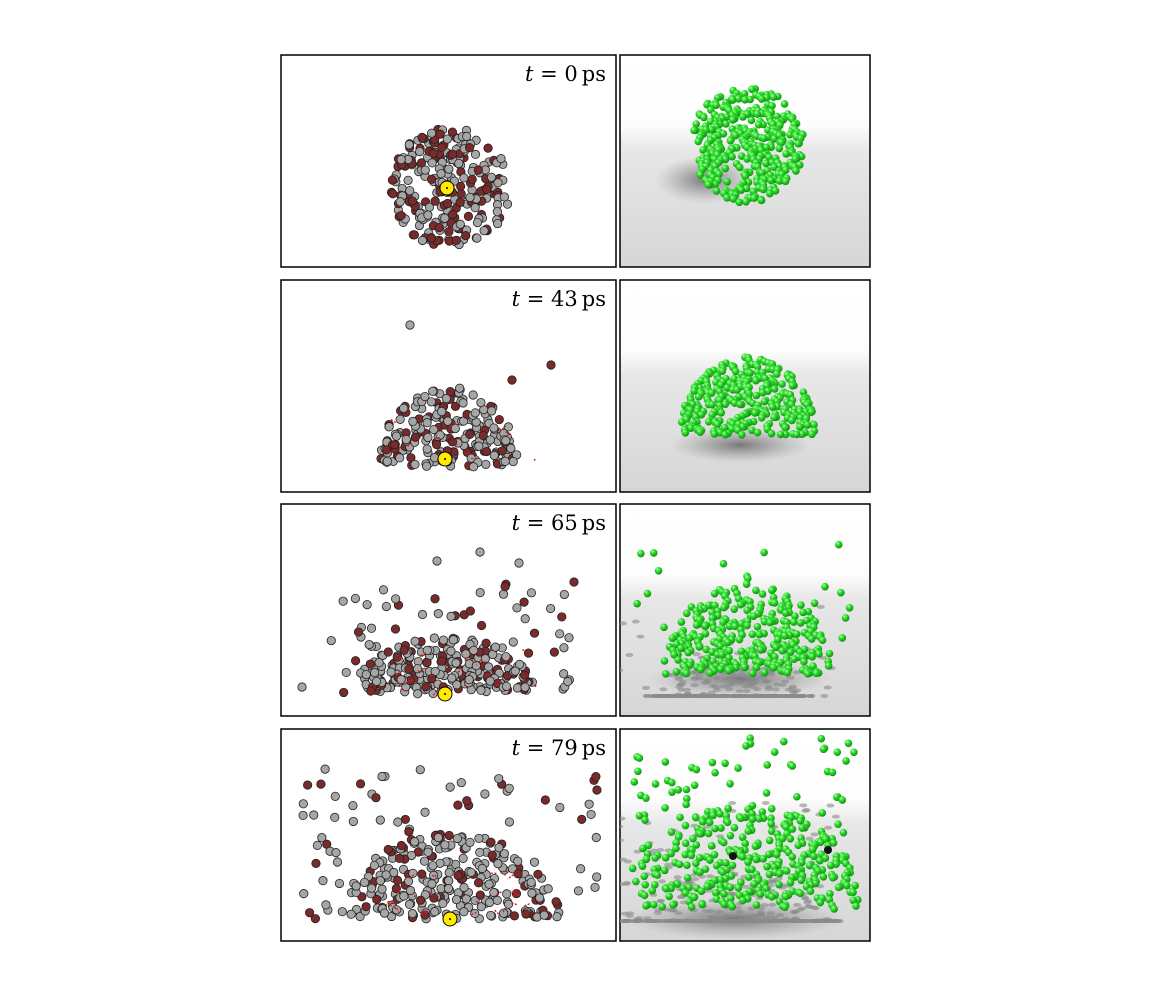 Image resolution: width=1150 pixels, height=1001 pixels. What do you see at coordinates (575, 610) in the screenshot?
I see `snapshot-row: t = 65 ps` at bounding box center [575, 610].